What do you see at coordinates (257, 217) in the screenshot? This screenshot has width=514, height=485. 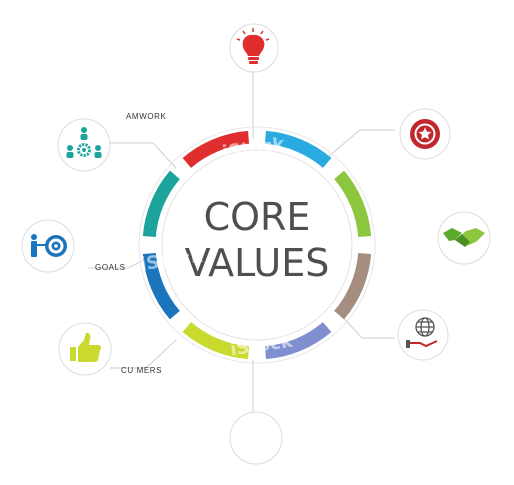 I see `center-title-line1: CORE` at bounding box center [257, 217].